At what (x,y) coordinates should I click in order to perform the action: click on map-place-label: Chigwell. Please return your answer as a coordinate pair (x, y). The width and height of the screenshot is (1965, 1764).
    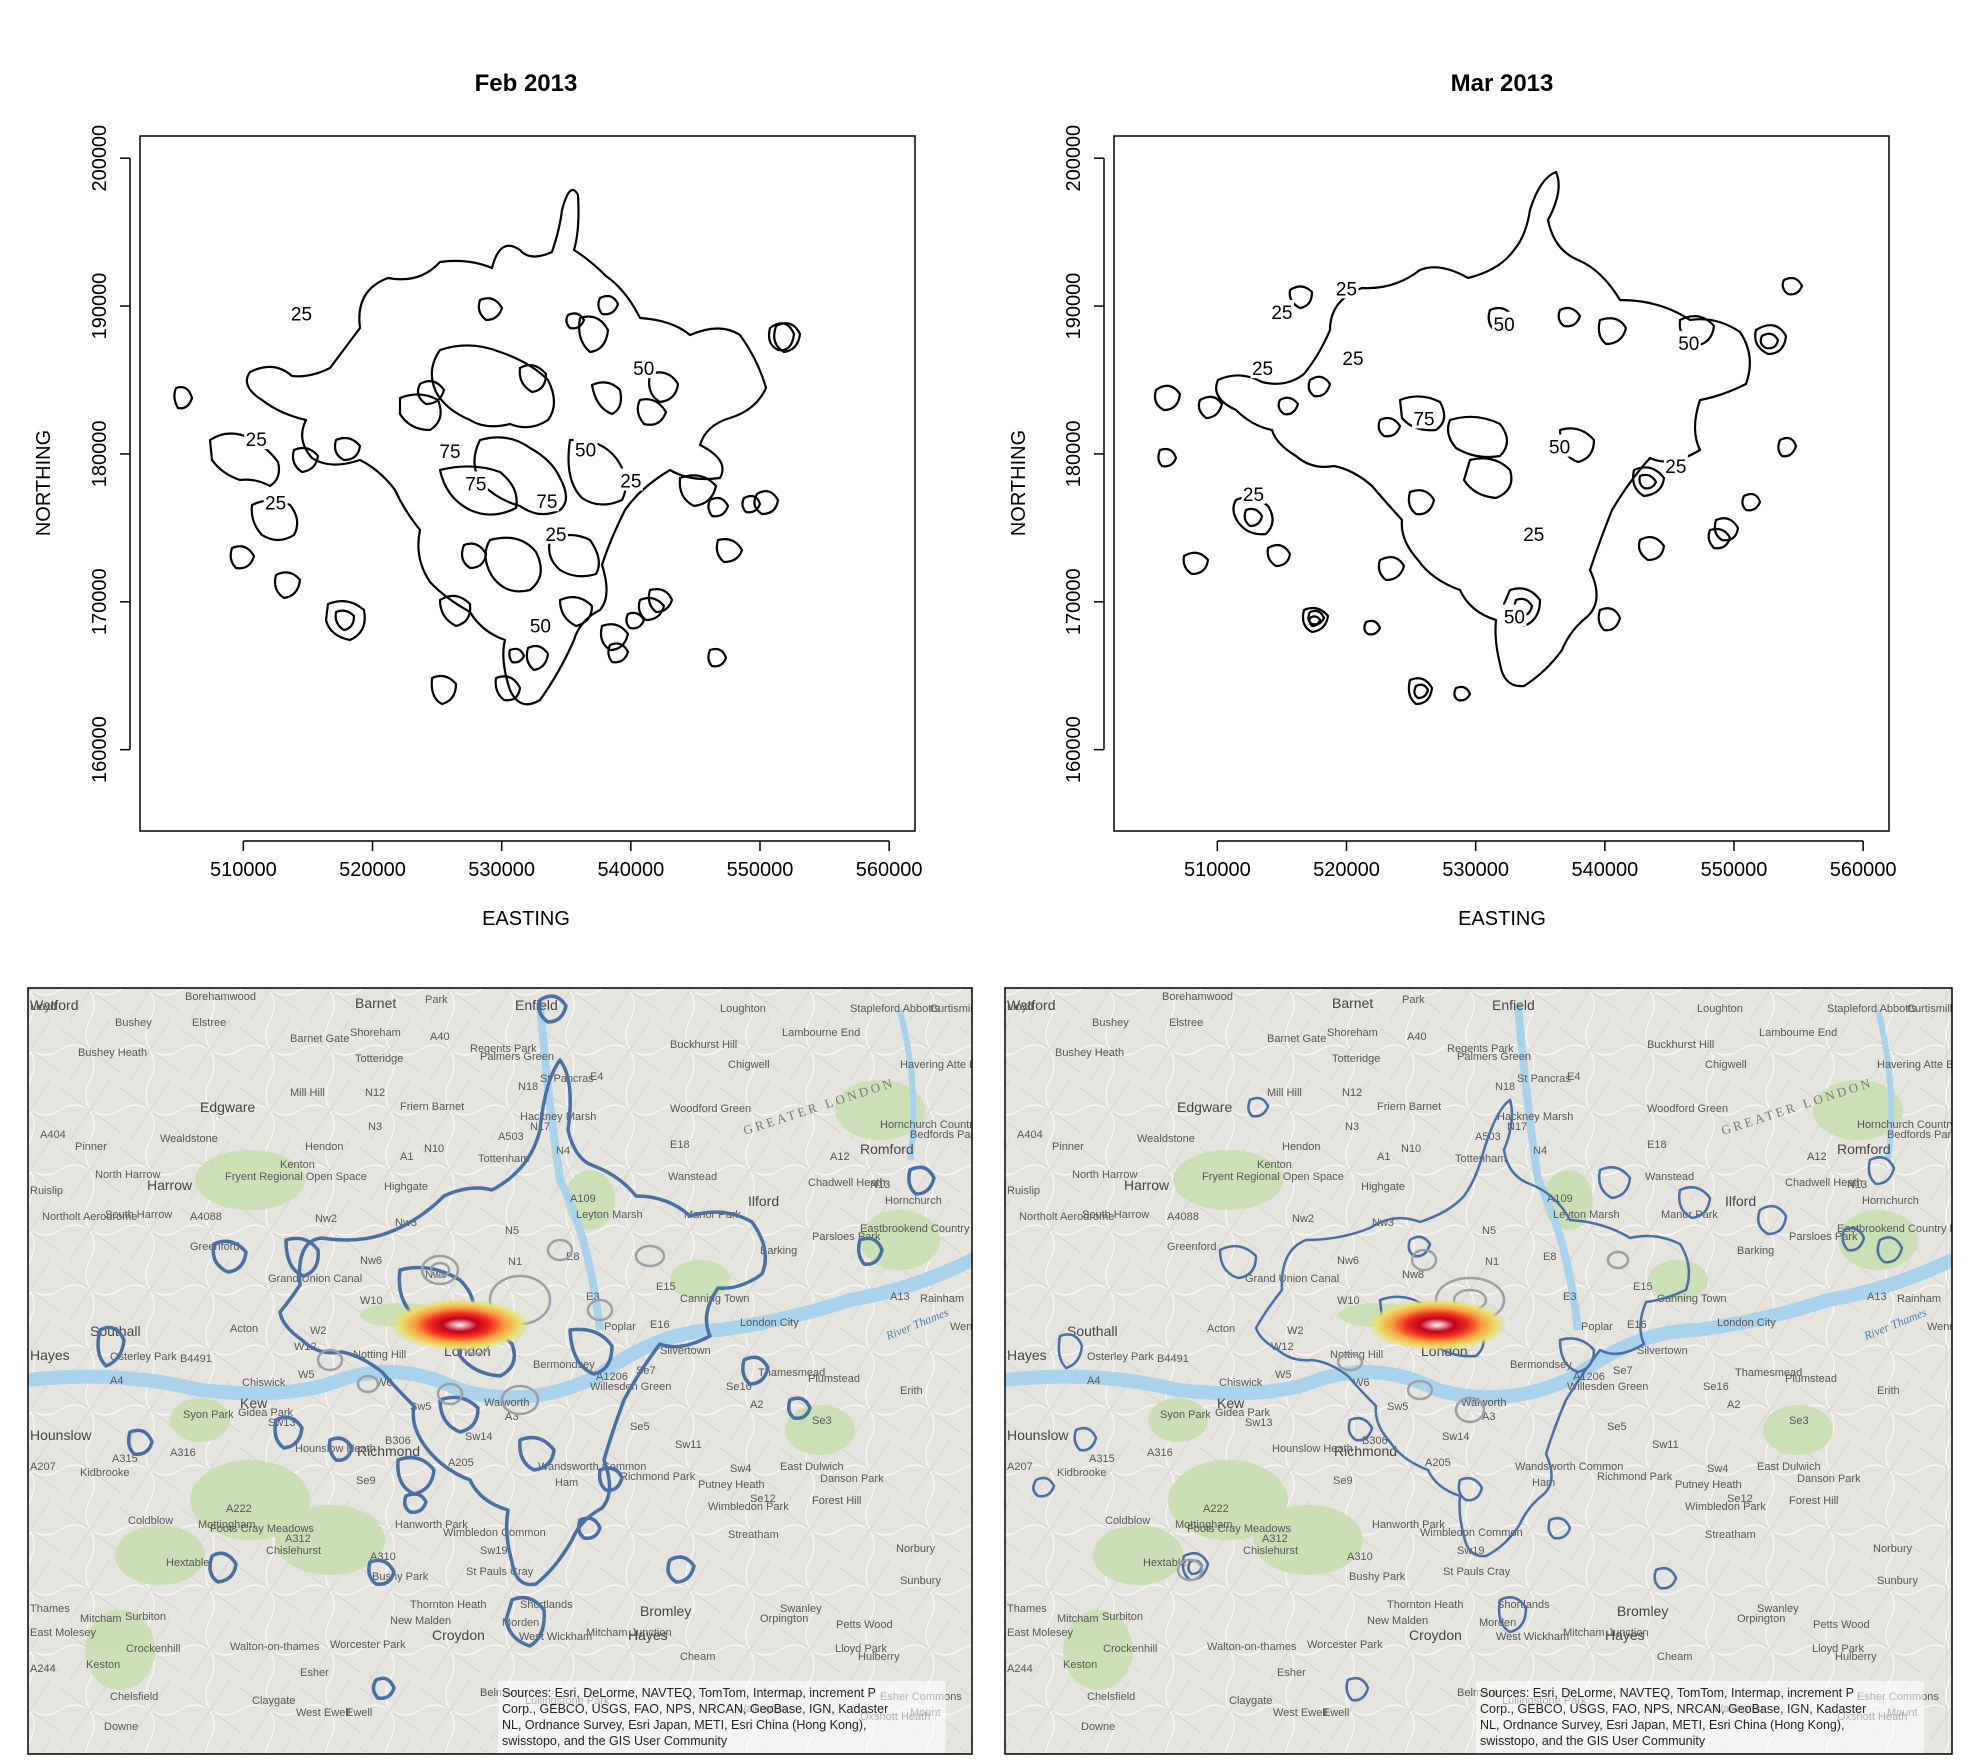
    Looking at the image, I should click on (1726, 1065).